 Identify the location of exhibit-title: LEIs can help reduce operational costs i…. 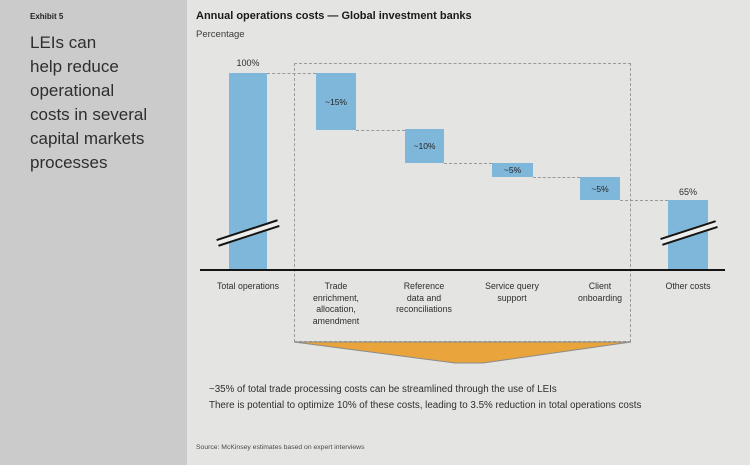
(89, 102).